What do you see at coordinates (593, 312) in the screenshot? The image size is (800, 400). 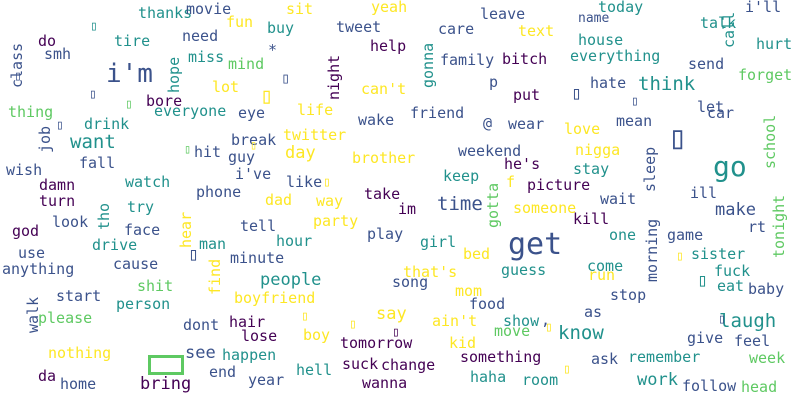 I see `word-135: as` at bounding box center [593, 312].